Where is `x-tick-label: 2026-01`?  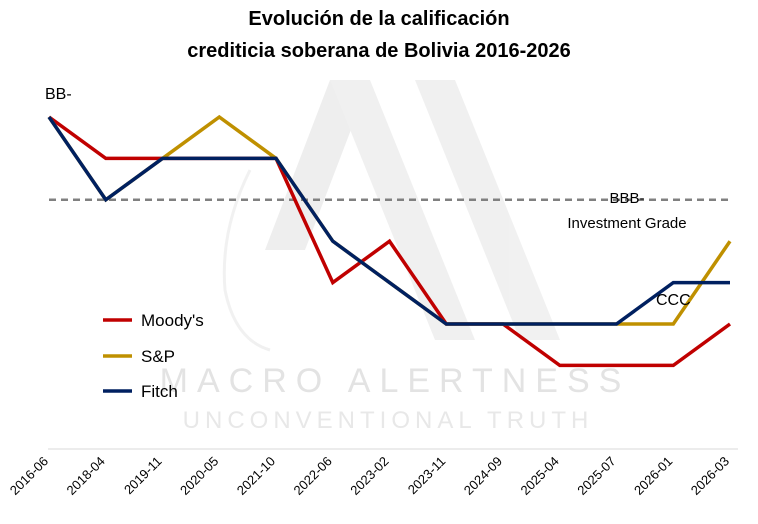 x-tick-label: 2026-01 is located at coordinates (653, 476).